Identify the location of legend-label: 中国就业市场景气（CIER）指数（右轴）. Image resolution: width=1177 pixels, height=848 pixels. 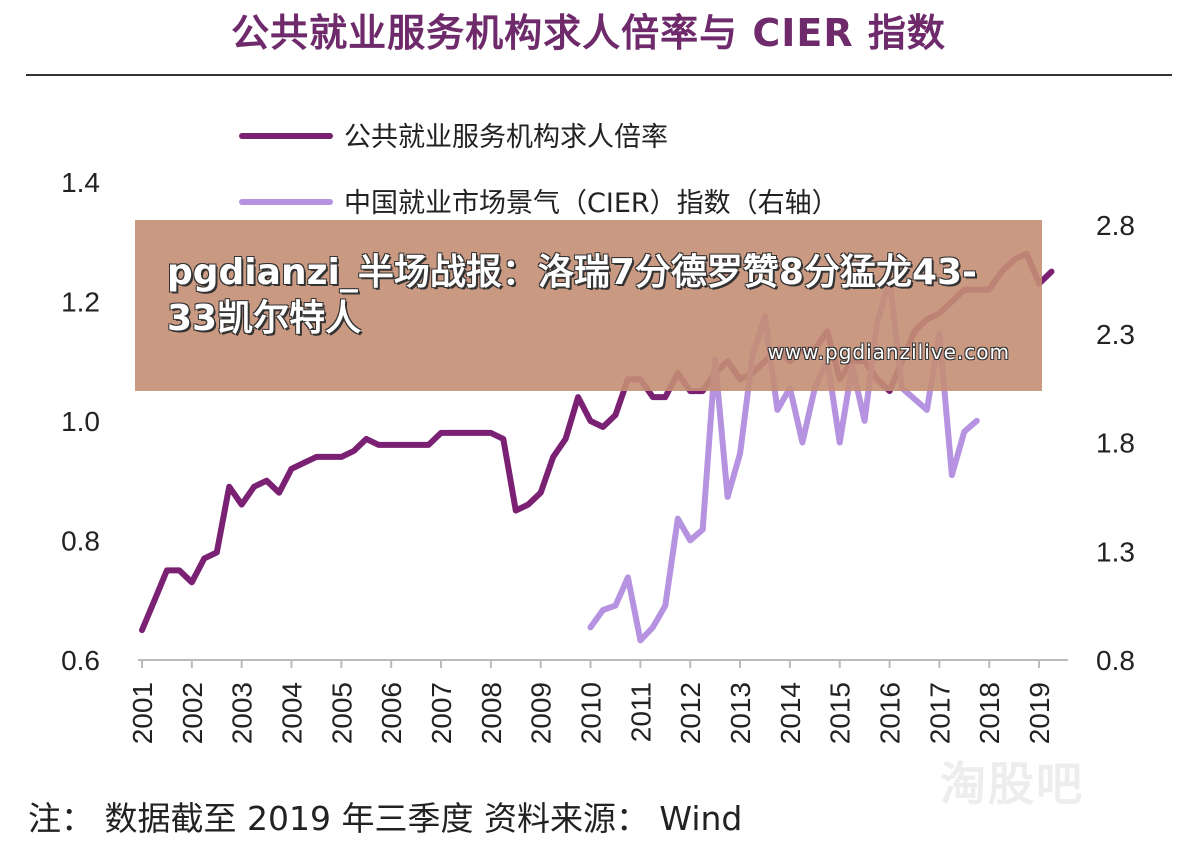
(591, 203).